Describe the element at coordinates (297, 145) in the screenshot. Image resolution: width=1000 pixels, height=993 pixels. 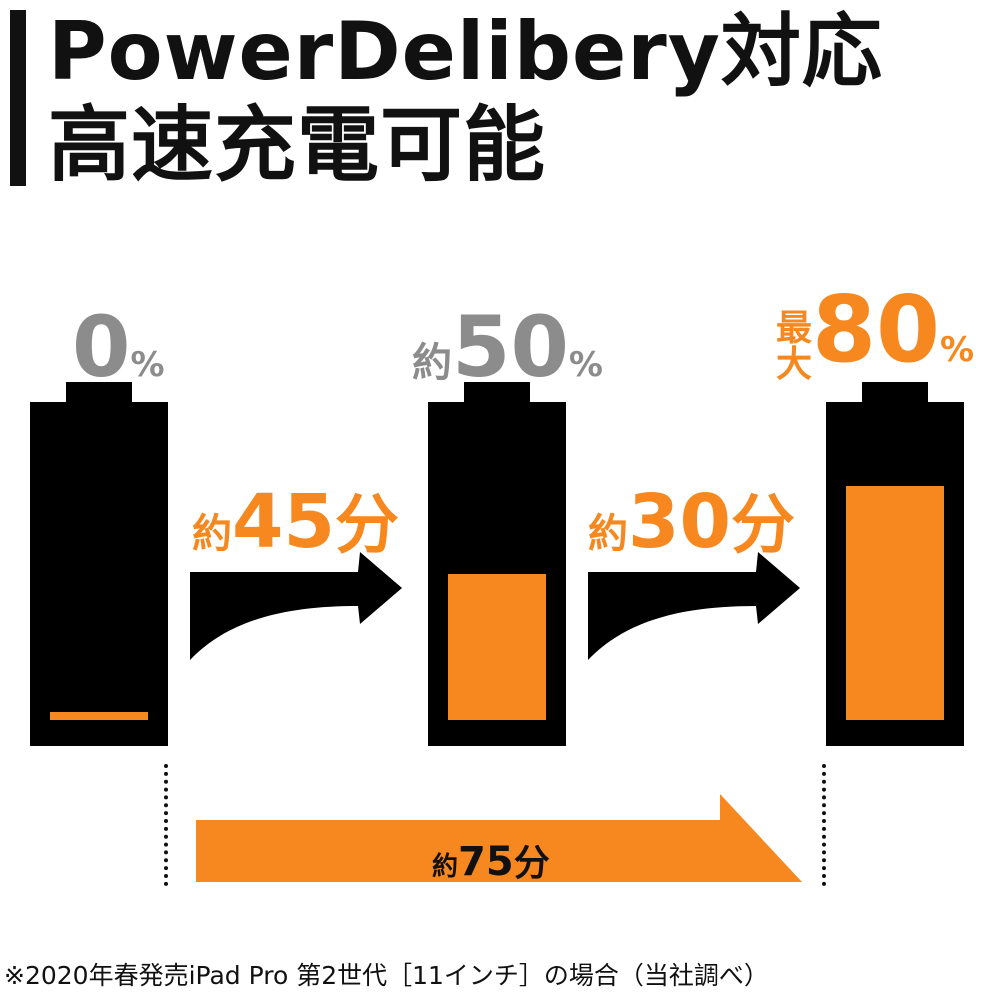
I see `headline-line-2: 高速充電可能` at that location.